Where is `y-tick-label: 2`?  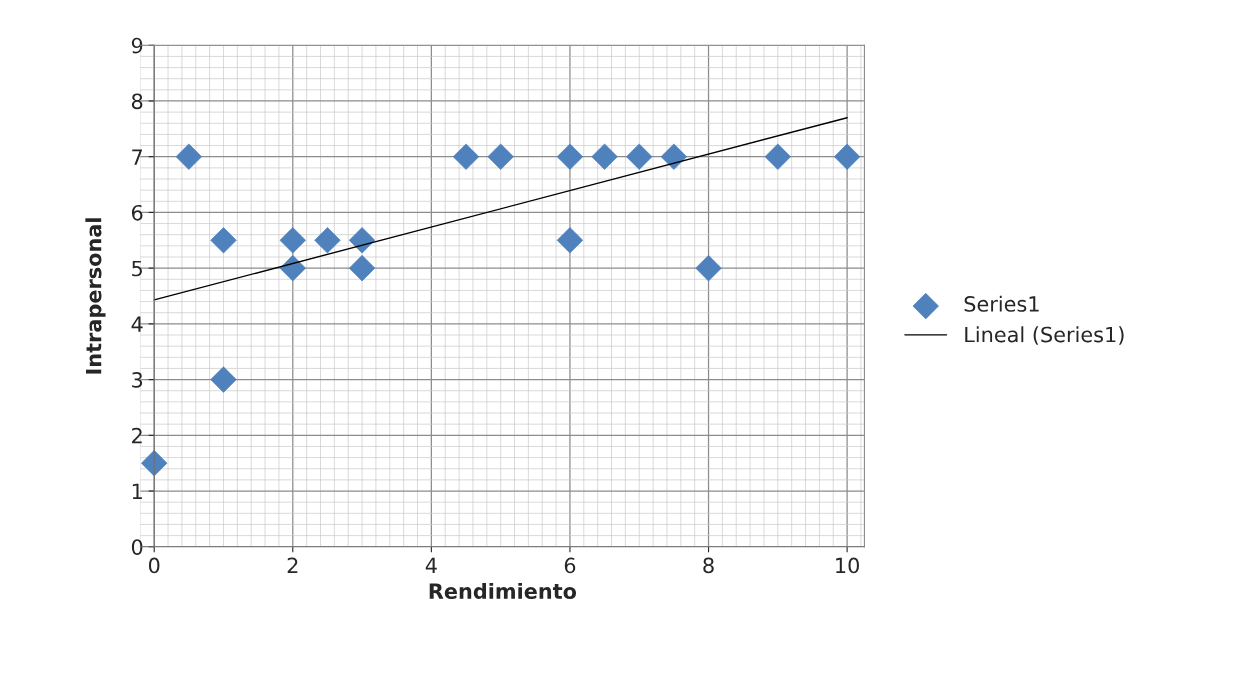 y-tick-label: 2 is located at coordinates (137, 435).